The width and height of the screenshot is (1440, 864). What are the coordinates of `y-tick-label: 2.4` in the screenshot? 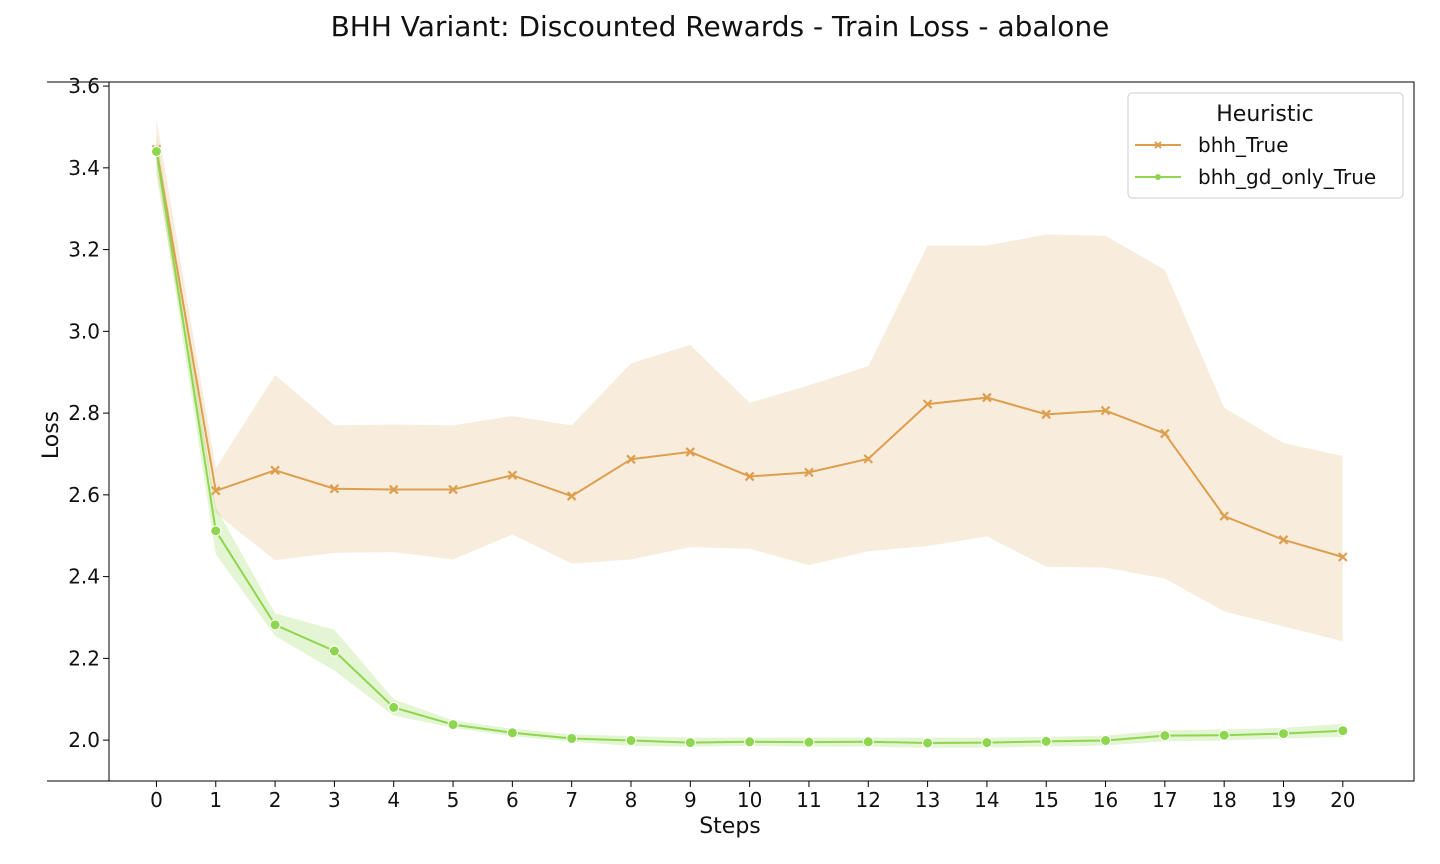 It's located at (84, 577).